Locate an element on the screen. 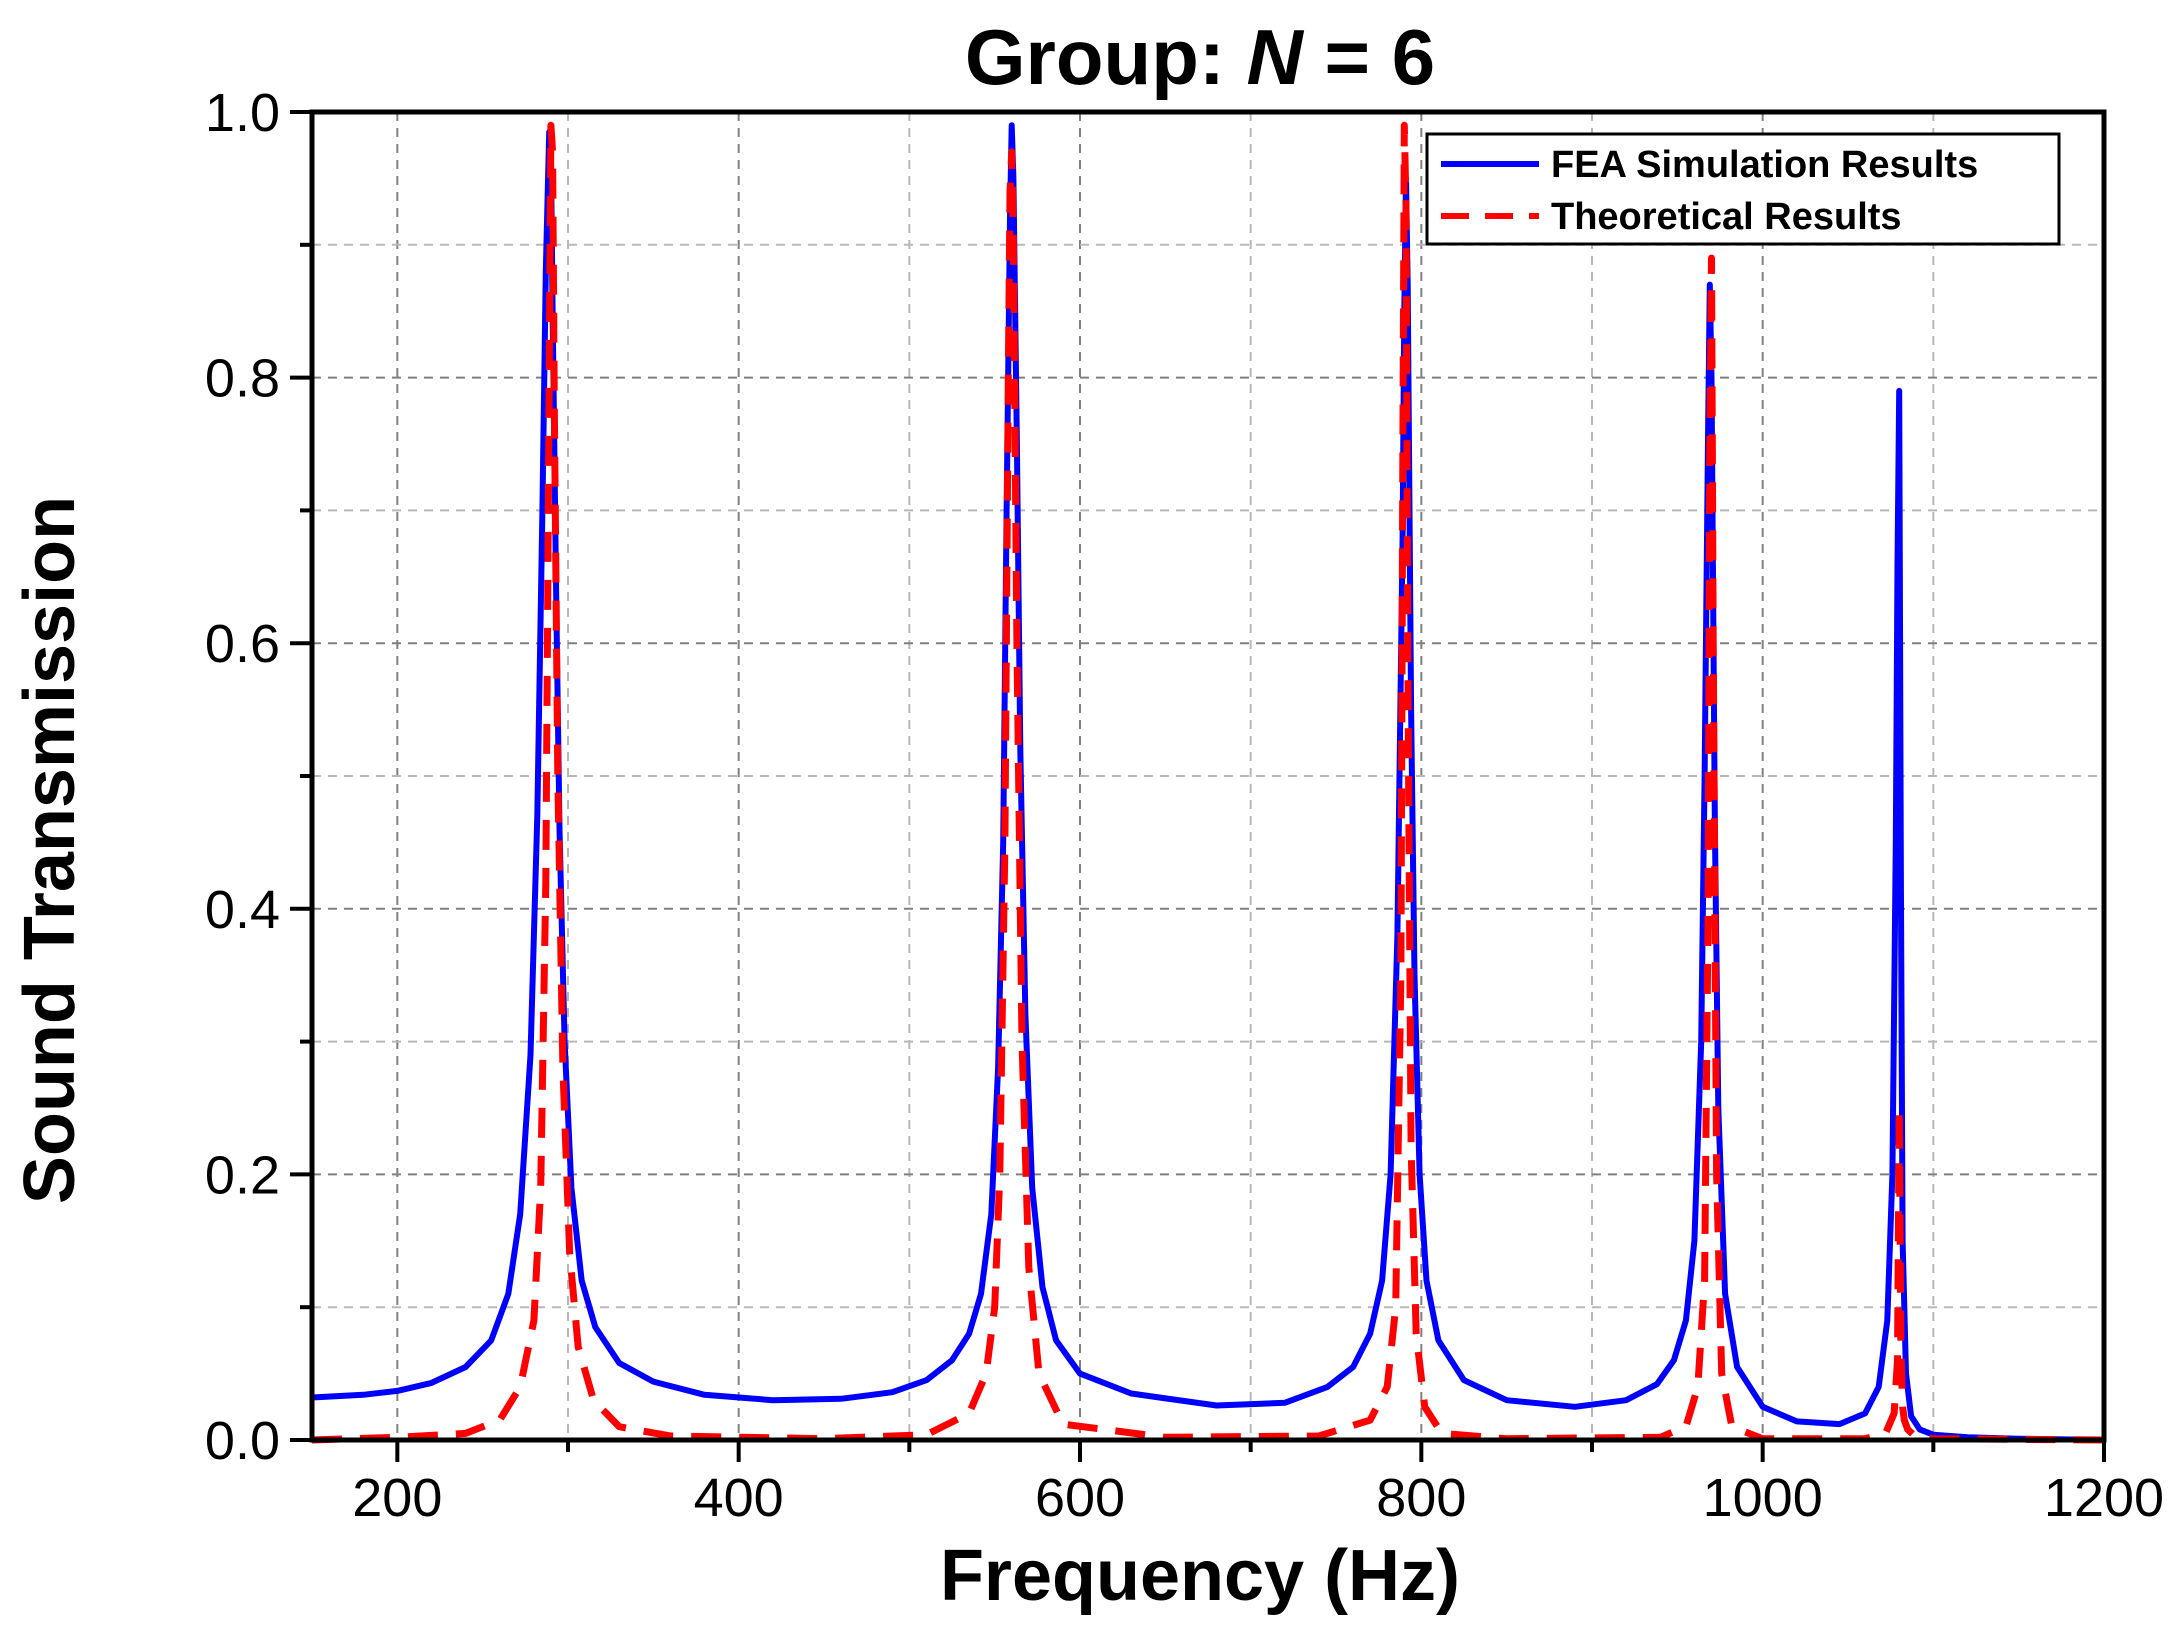  legend-label-theoretical: Theoretical Results is located at coordinates (1726, 217).